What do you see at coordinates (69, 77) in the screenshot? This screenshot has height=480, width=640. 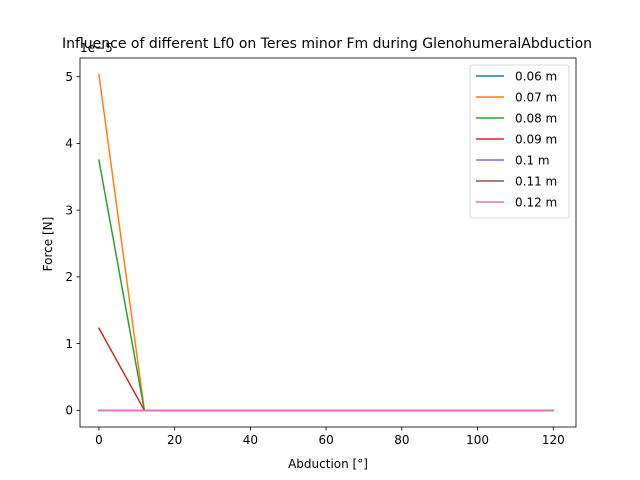 I see `y-tick-label-5: 5` at bounding box center [69, 77].